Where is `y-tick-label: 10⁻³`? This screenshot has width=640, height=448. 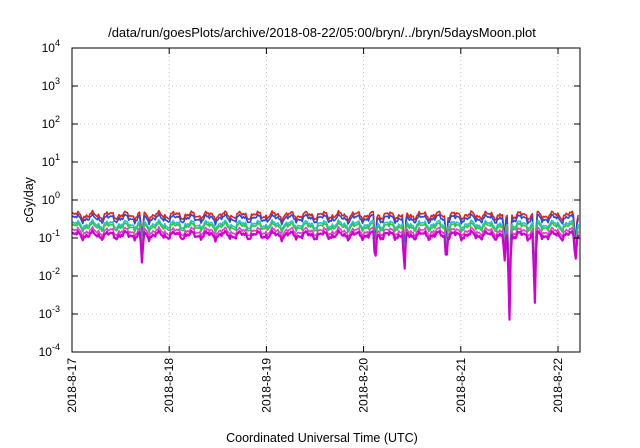 y-tick-label: 10⁻³ is located at coordinates (49, 312).